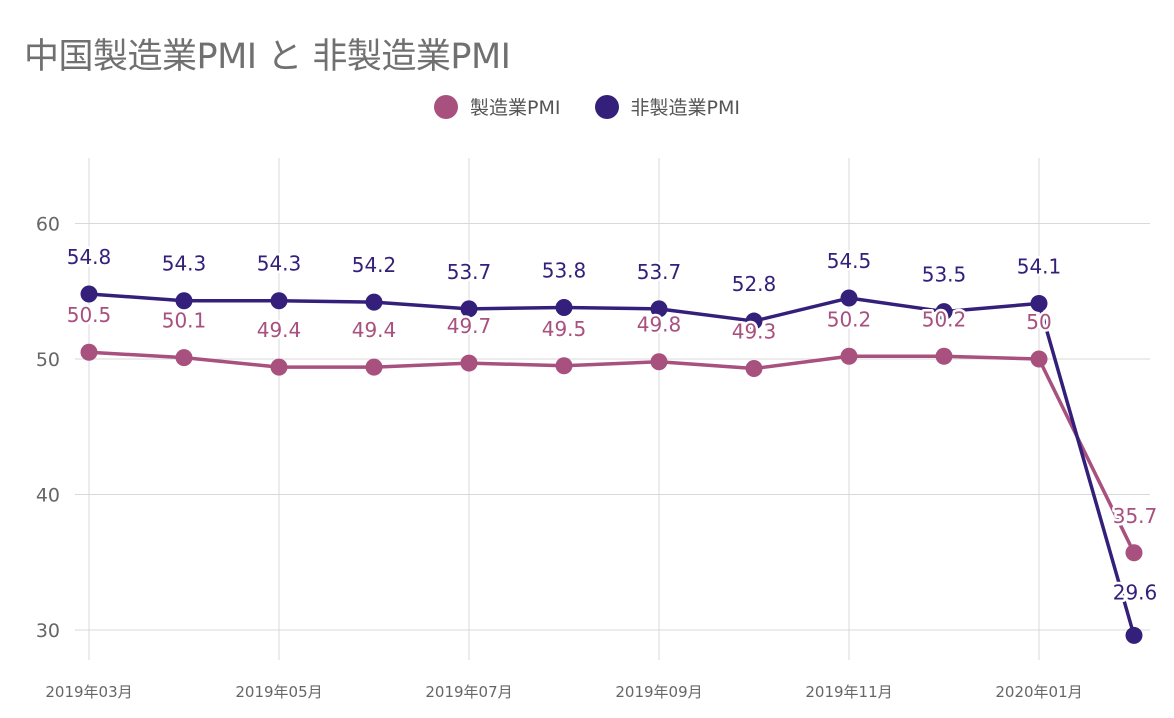 The width and height of the screenshot is (1174, 718). What do you see at coordinates (89, 257) in the screenshot?
I see `data-label-non-manufacturing: 54.8` at bounding box center [89, 257].